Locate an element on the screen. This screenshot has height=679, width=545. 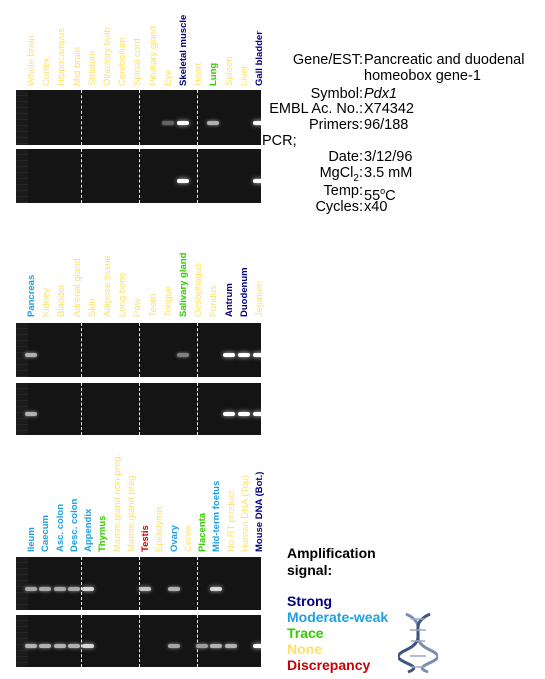
symbol-key: Symbol: is located at coordinates (336, 94).